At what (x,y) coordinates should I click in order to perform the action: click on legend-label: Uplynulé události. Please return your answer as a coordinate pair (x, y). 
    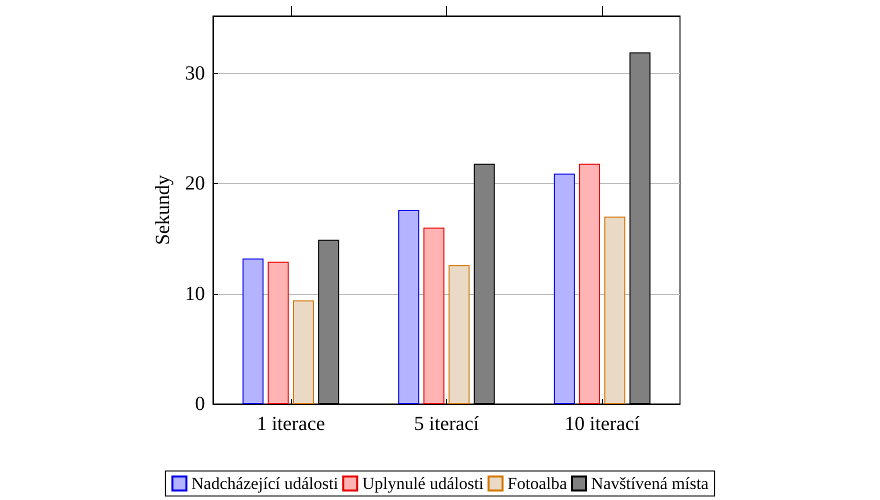
    Looking at the image, I should click on (423, 483).